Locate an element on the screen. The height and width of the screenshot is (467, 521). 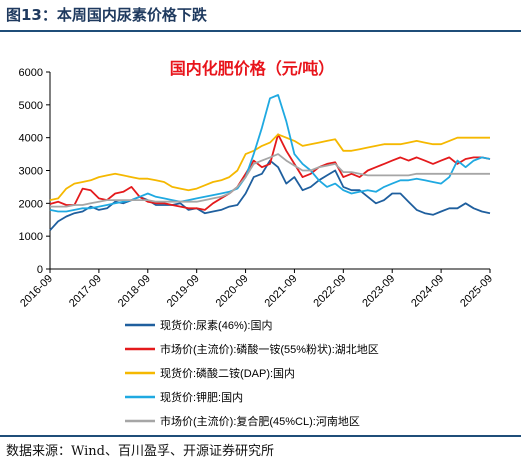
legend-label-1: 现货价:尿素(46%):国内 is located at coordinates (216, 325).